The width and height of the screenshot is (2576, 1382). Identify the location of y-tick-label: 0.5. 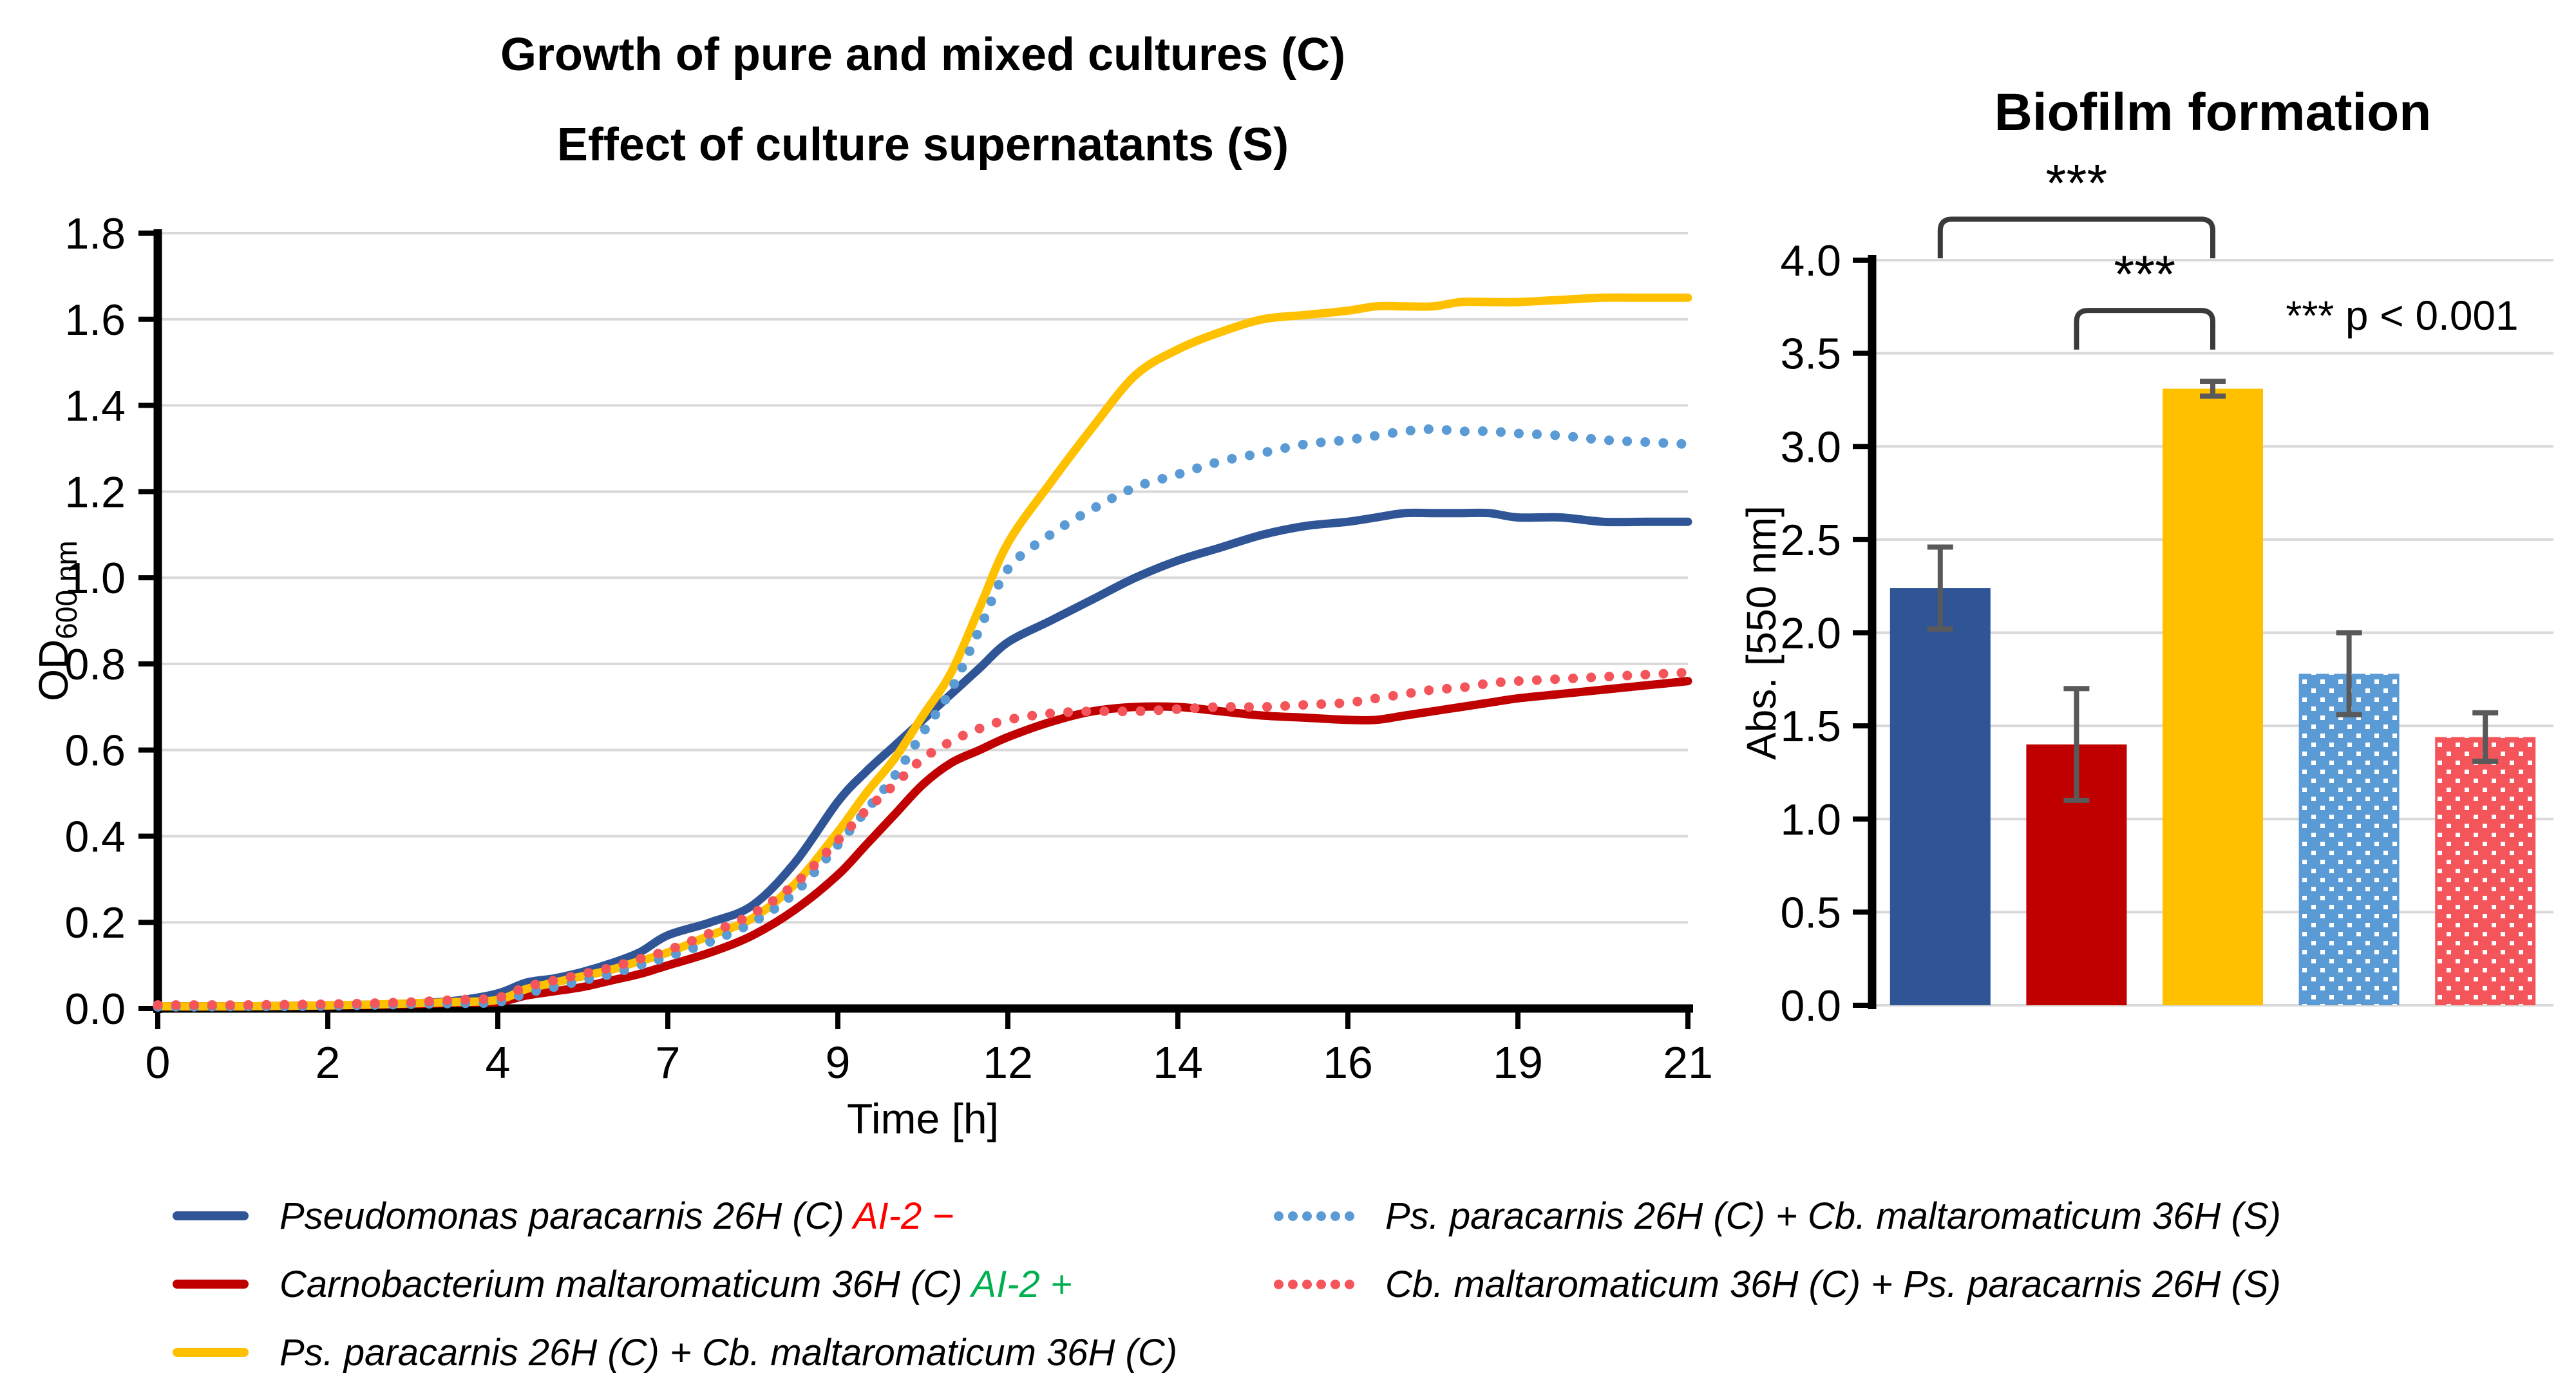
(1810, 912).